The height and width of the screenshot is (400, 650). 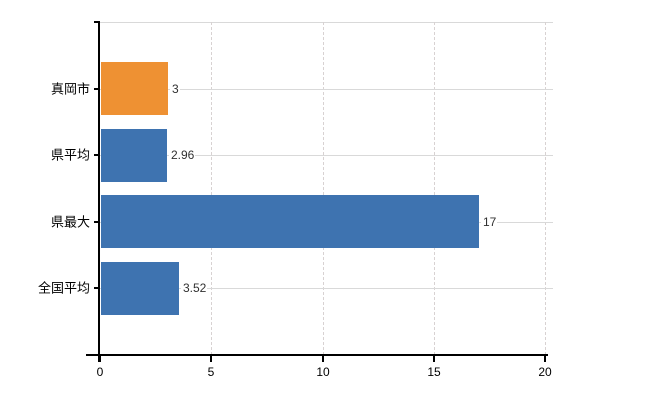 What do you see at coordinates (323, 372) in the screenshot?
I see `x-tick-label: 10` at bounding box center [323, 372].